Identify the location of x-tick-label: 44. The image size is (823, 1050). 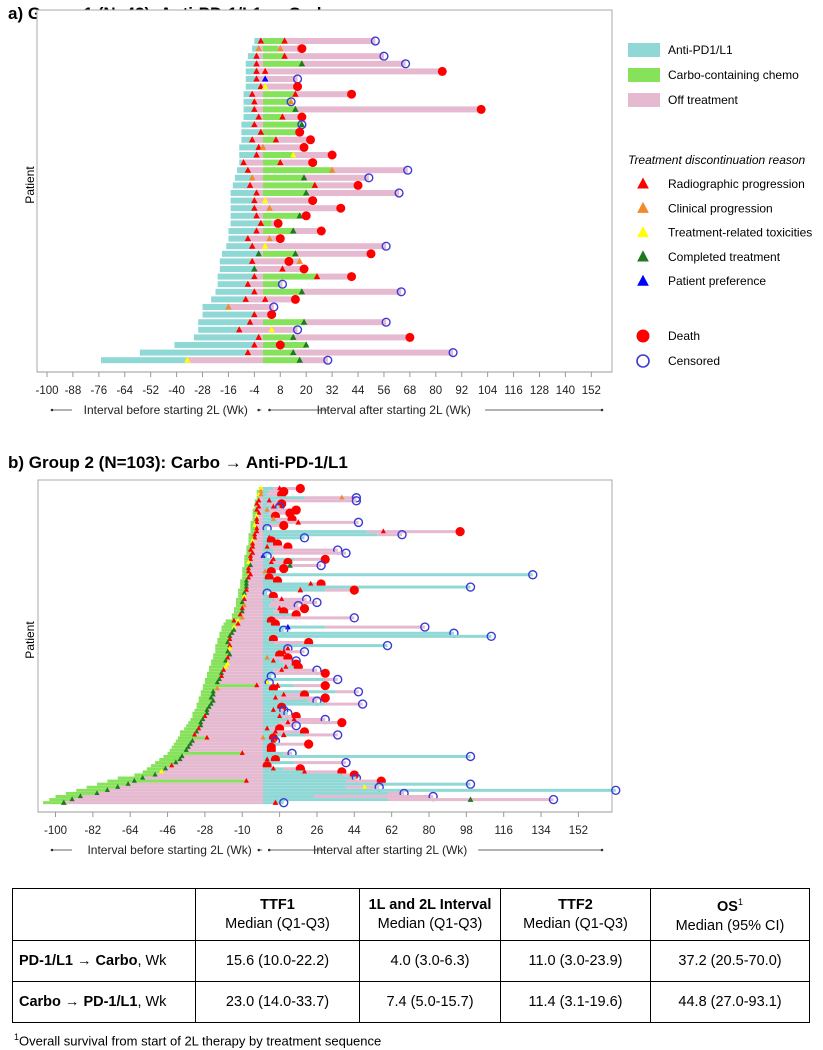
(358, 391).